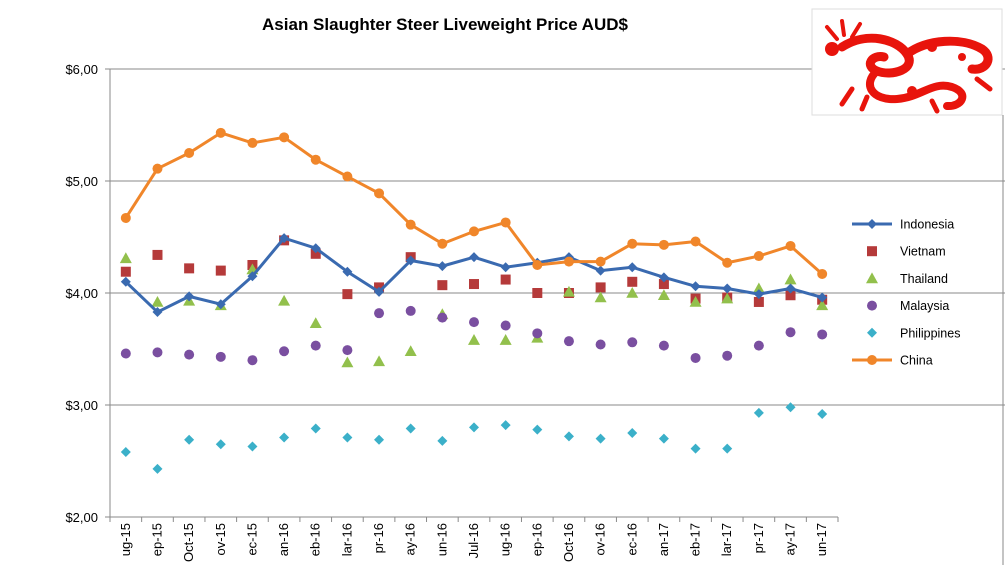 This screenshot has width=1005, height=570. What do you see at coordinates (631, 539) in the screenshot?
I see `x-tick-label: ec-16` at bounding box center [631, 539].